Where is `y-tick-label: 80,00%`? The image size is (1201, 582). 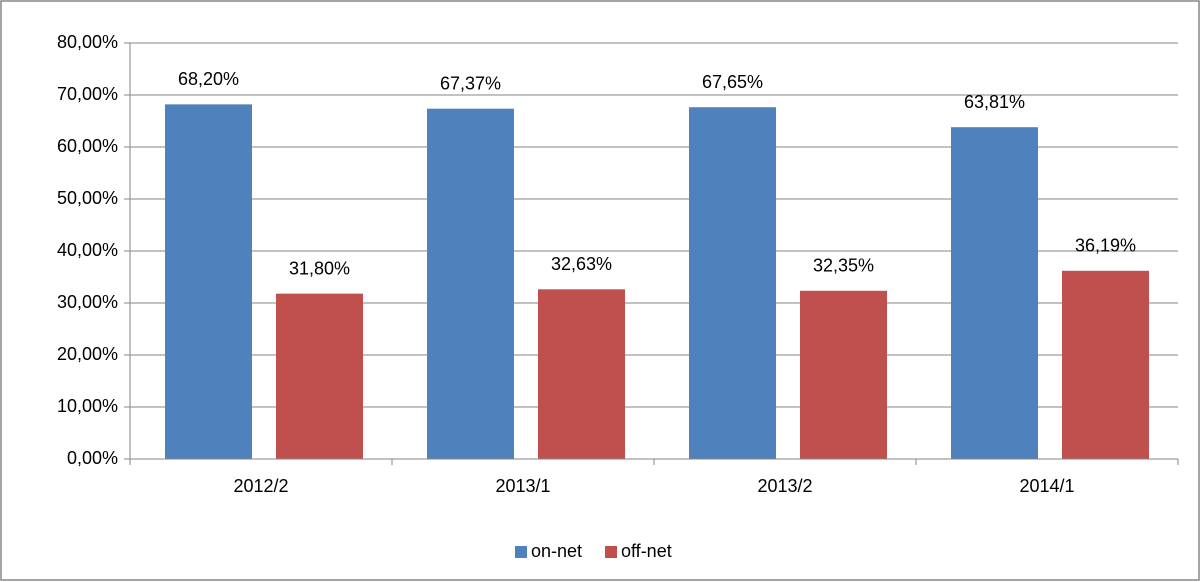
y-tick-label: 80,00% is located at coordinates (87, 42).